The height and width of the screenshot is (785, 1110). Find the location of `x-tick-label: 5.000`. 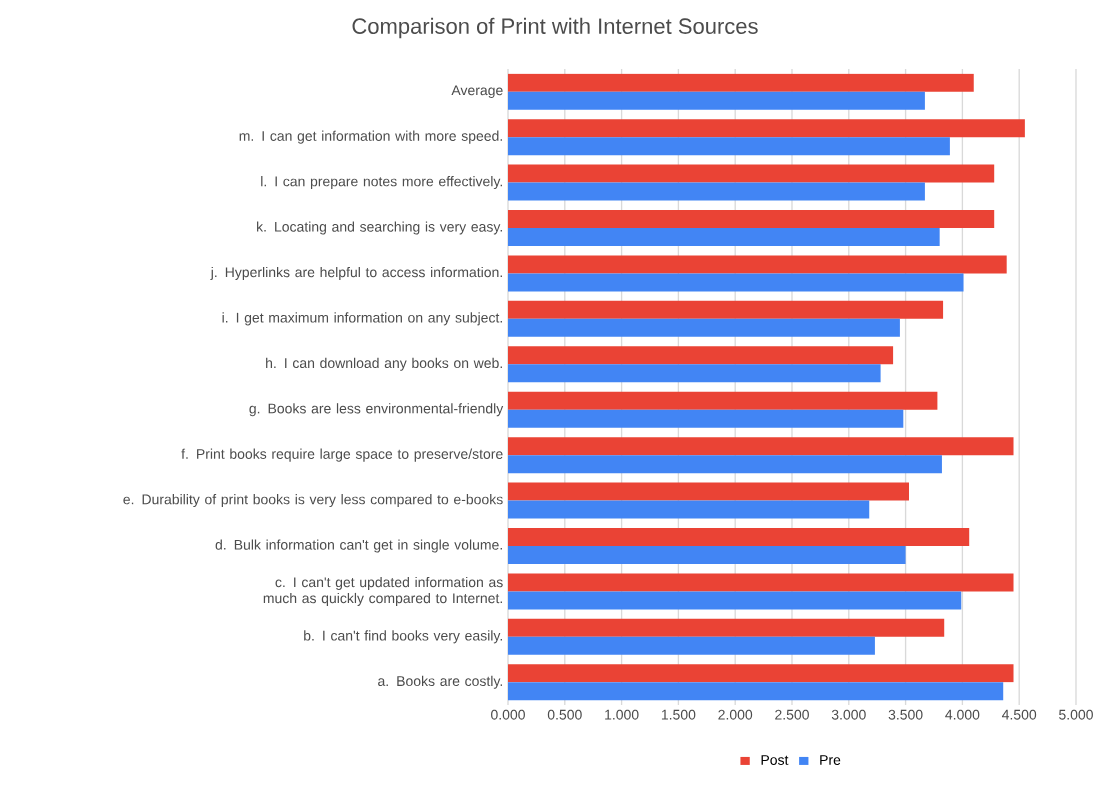

x-tick-label: 5.000 is located at coordinates (1076, 714).